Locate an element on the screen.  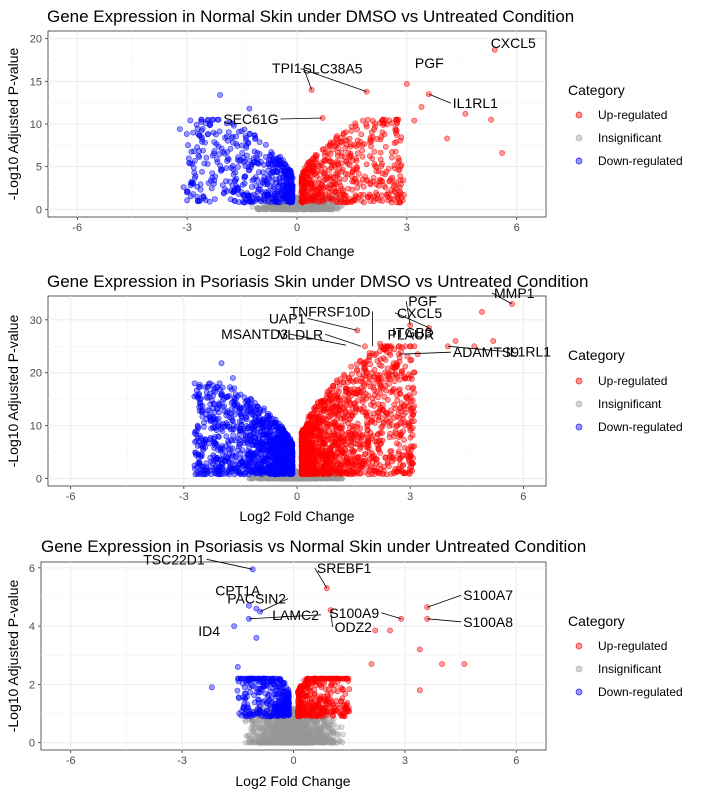
x-axis-title-1: Log2 Fold Change is located at coordinates (296, 251).